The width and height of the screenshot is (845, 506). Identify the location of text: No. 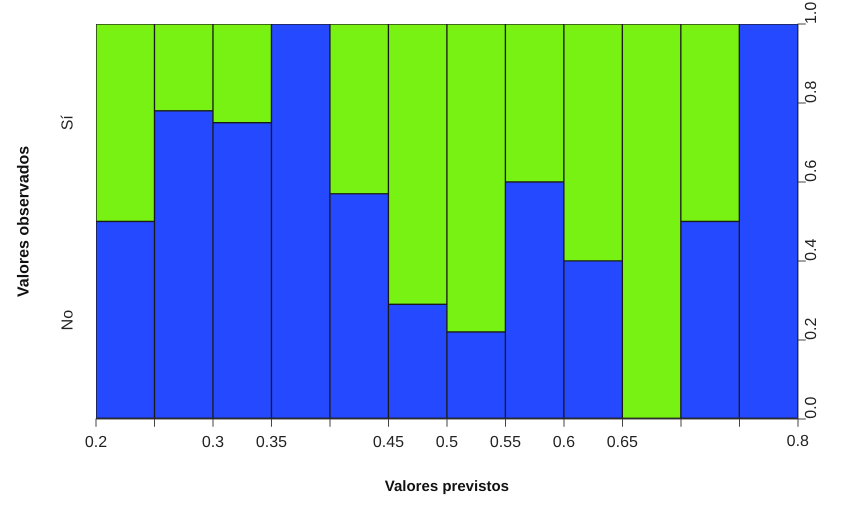
(67, 320).